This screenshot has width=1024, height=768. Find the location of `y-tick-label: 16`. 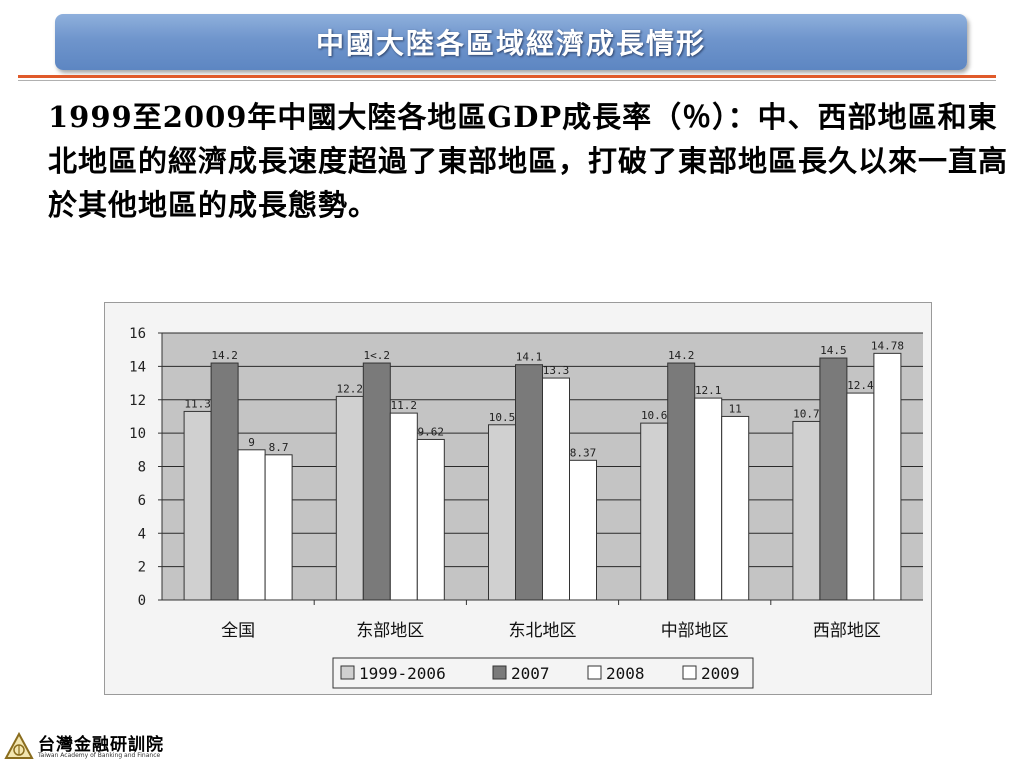

y-tick-label: 16 is located at coordinates (137, 334).